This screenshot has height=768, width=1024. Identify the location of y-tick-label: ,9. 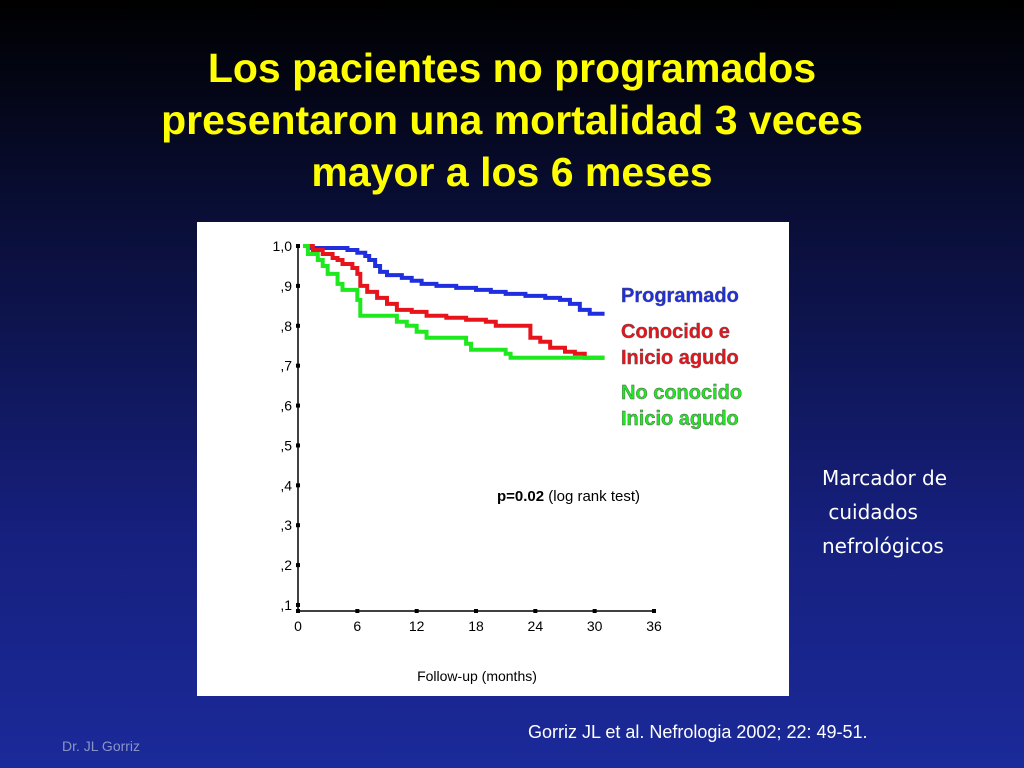
(286, 286).